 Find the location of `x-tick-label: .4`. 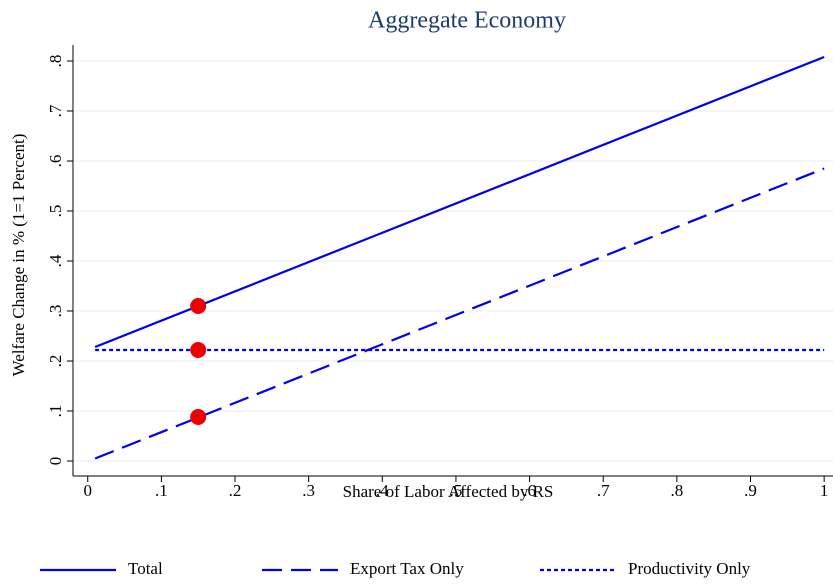

x-tick-label: .4 is located at coordinates (382, 490).